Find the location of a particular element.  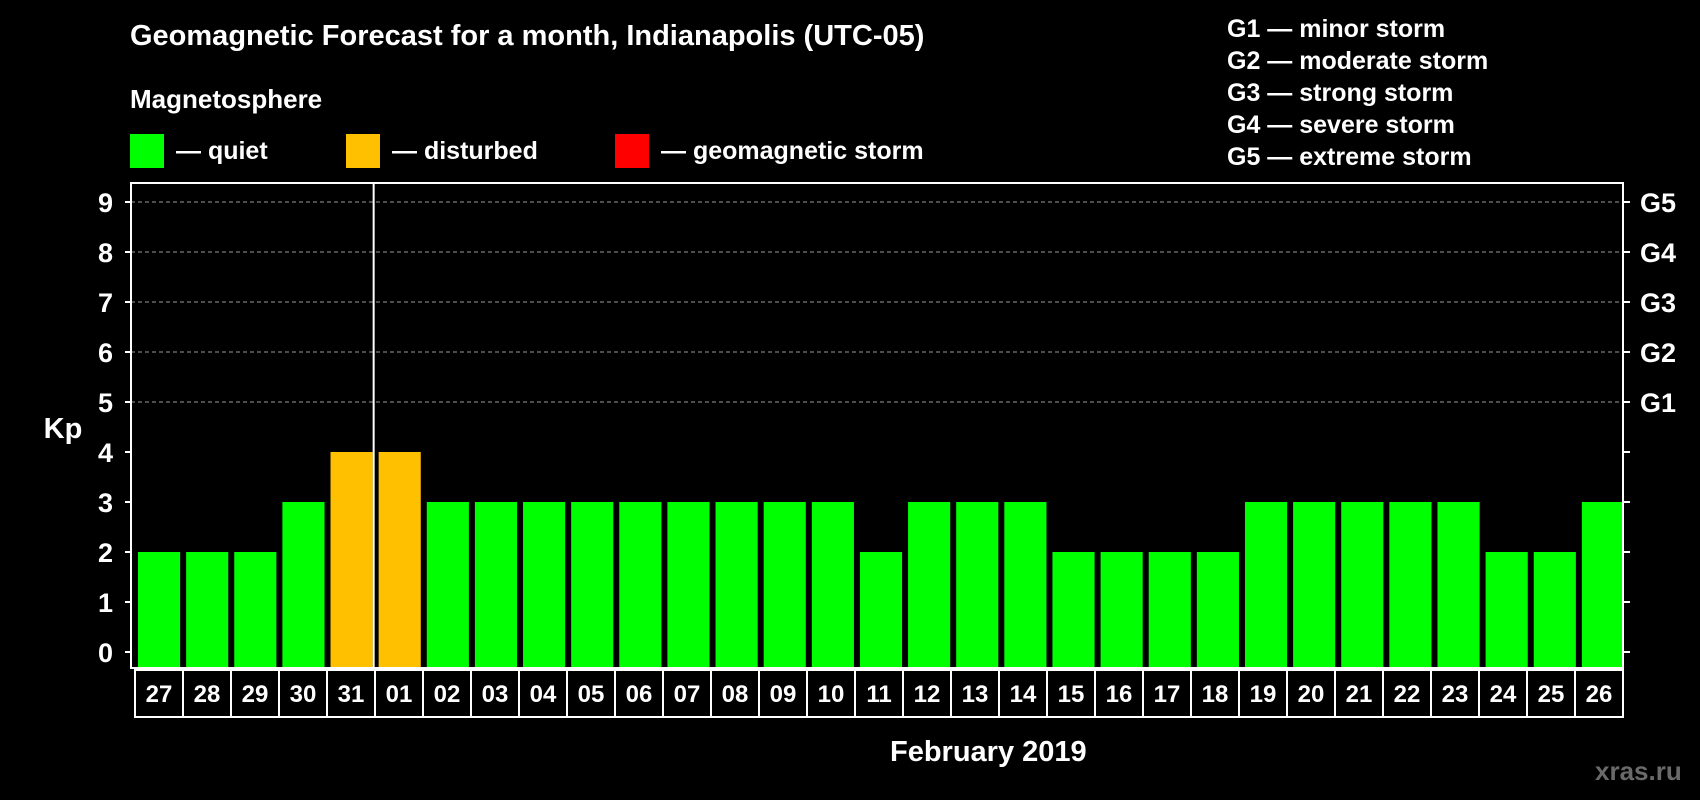

legend-storm: — geomagnetic storm is located at coordinates (769, 151).